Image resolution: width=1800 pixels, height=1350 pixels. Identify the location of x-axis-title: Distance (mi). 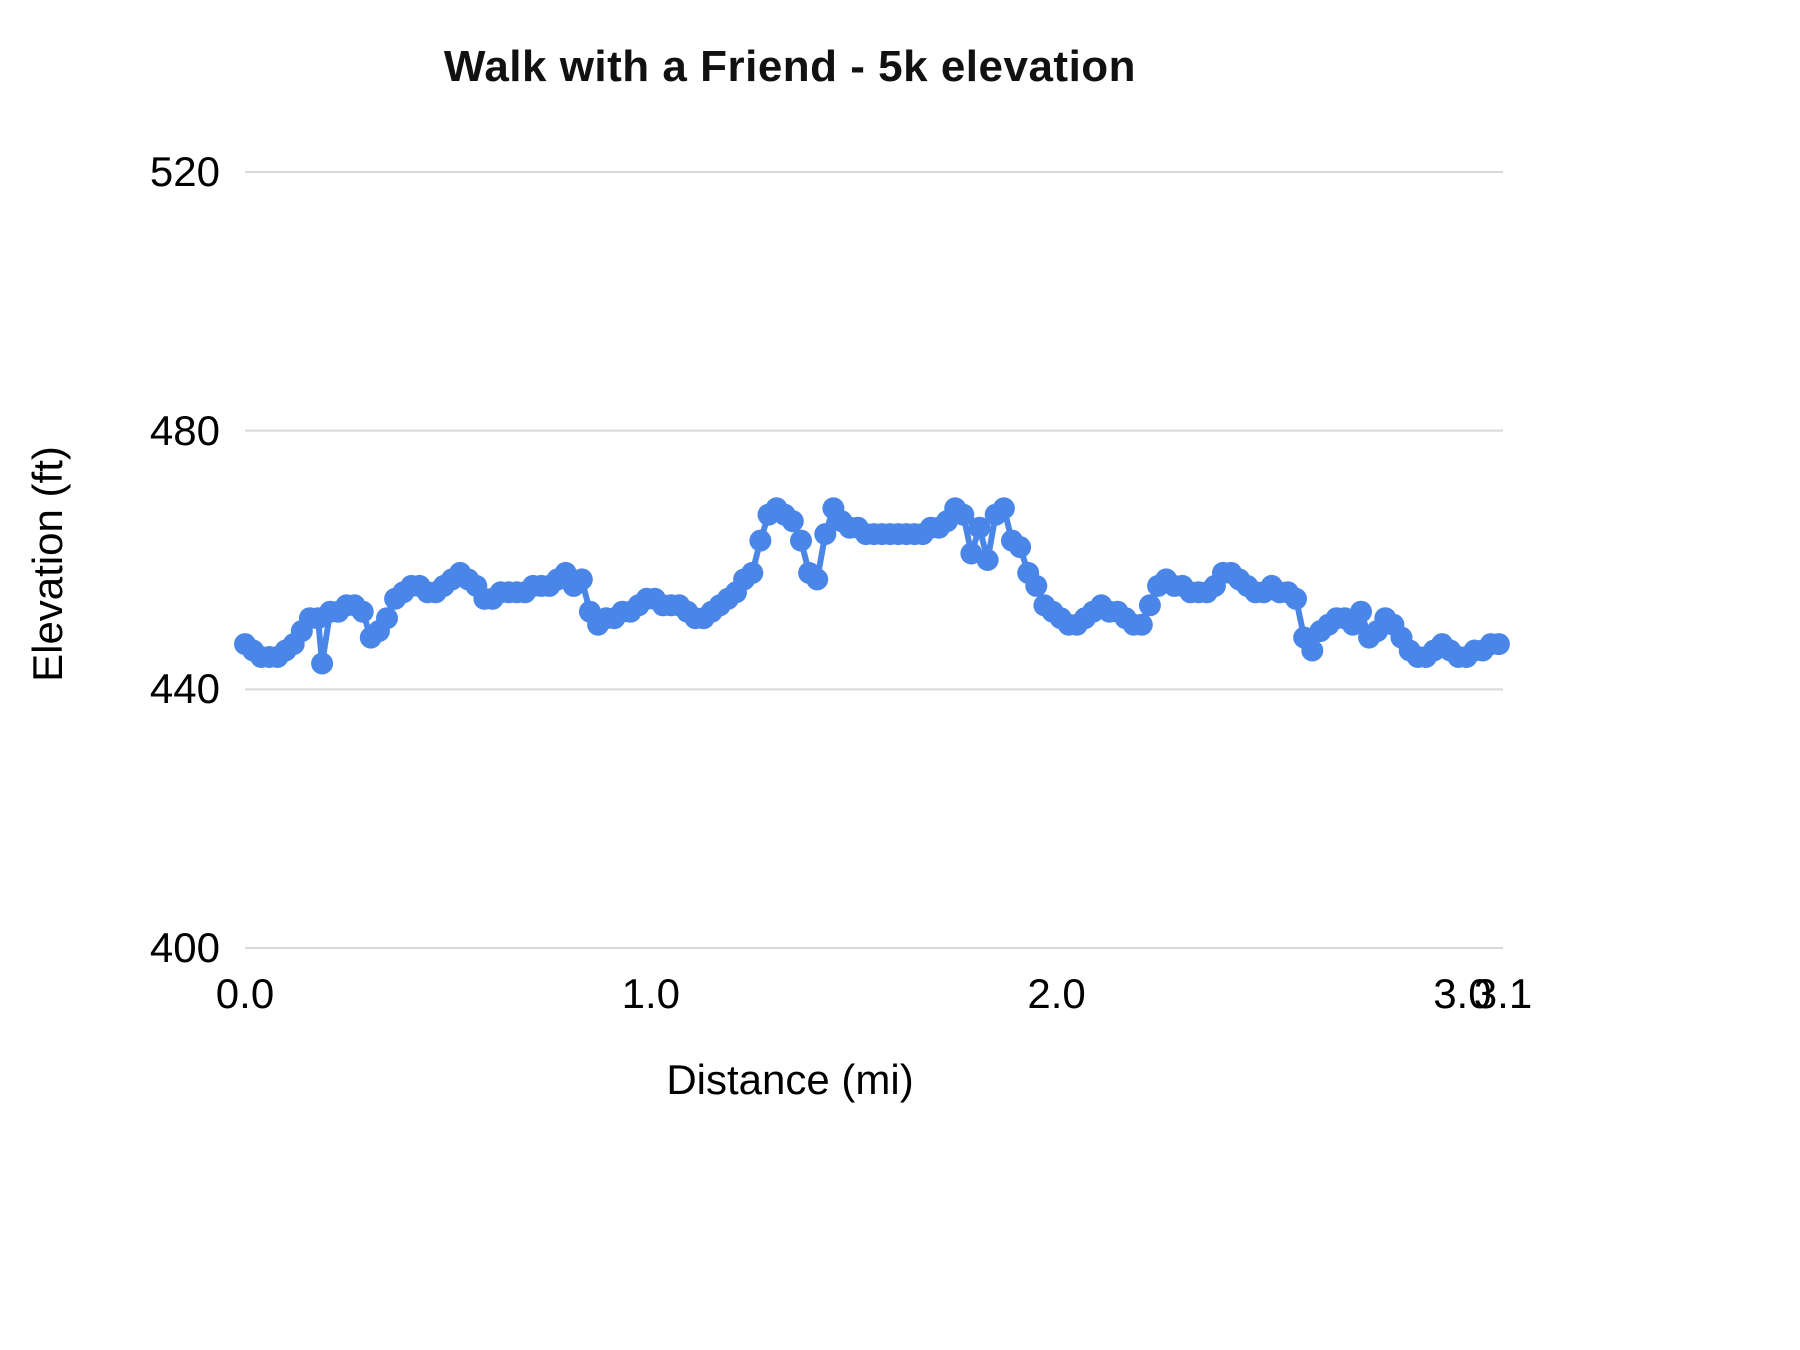
(790, 1079).